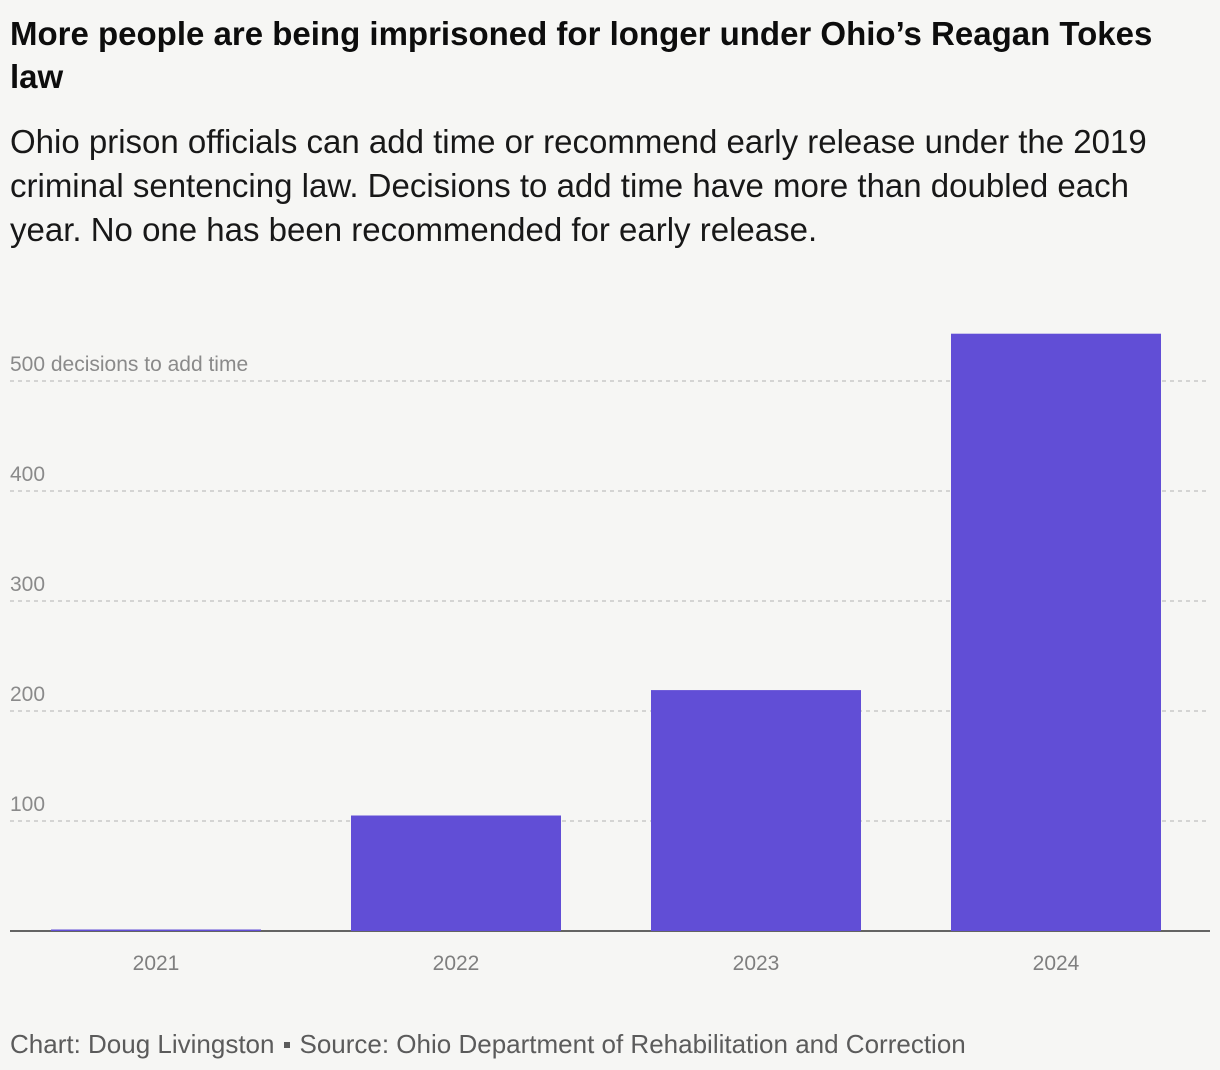 This screenshot has width=1220, height=1070. I want to click on bar-2022, so click(456, 873).